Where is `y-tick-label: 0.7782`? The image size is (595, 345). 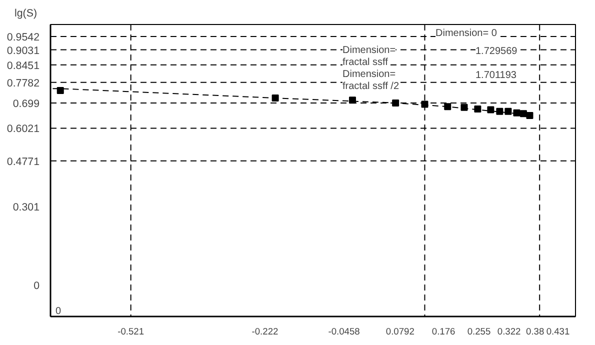 y-tick-label: 0.7782 is located at coordinates (23, 83).